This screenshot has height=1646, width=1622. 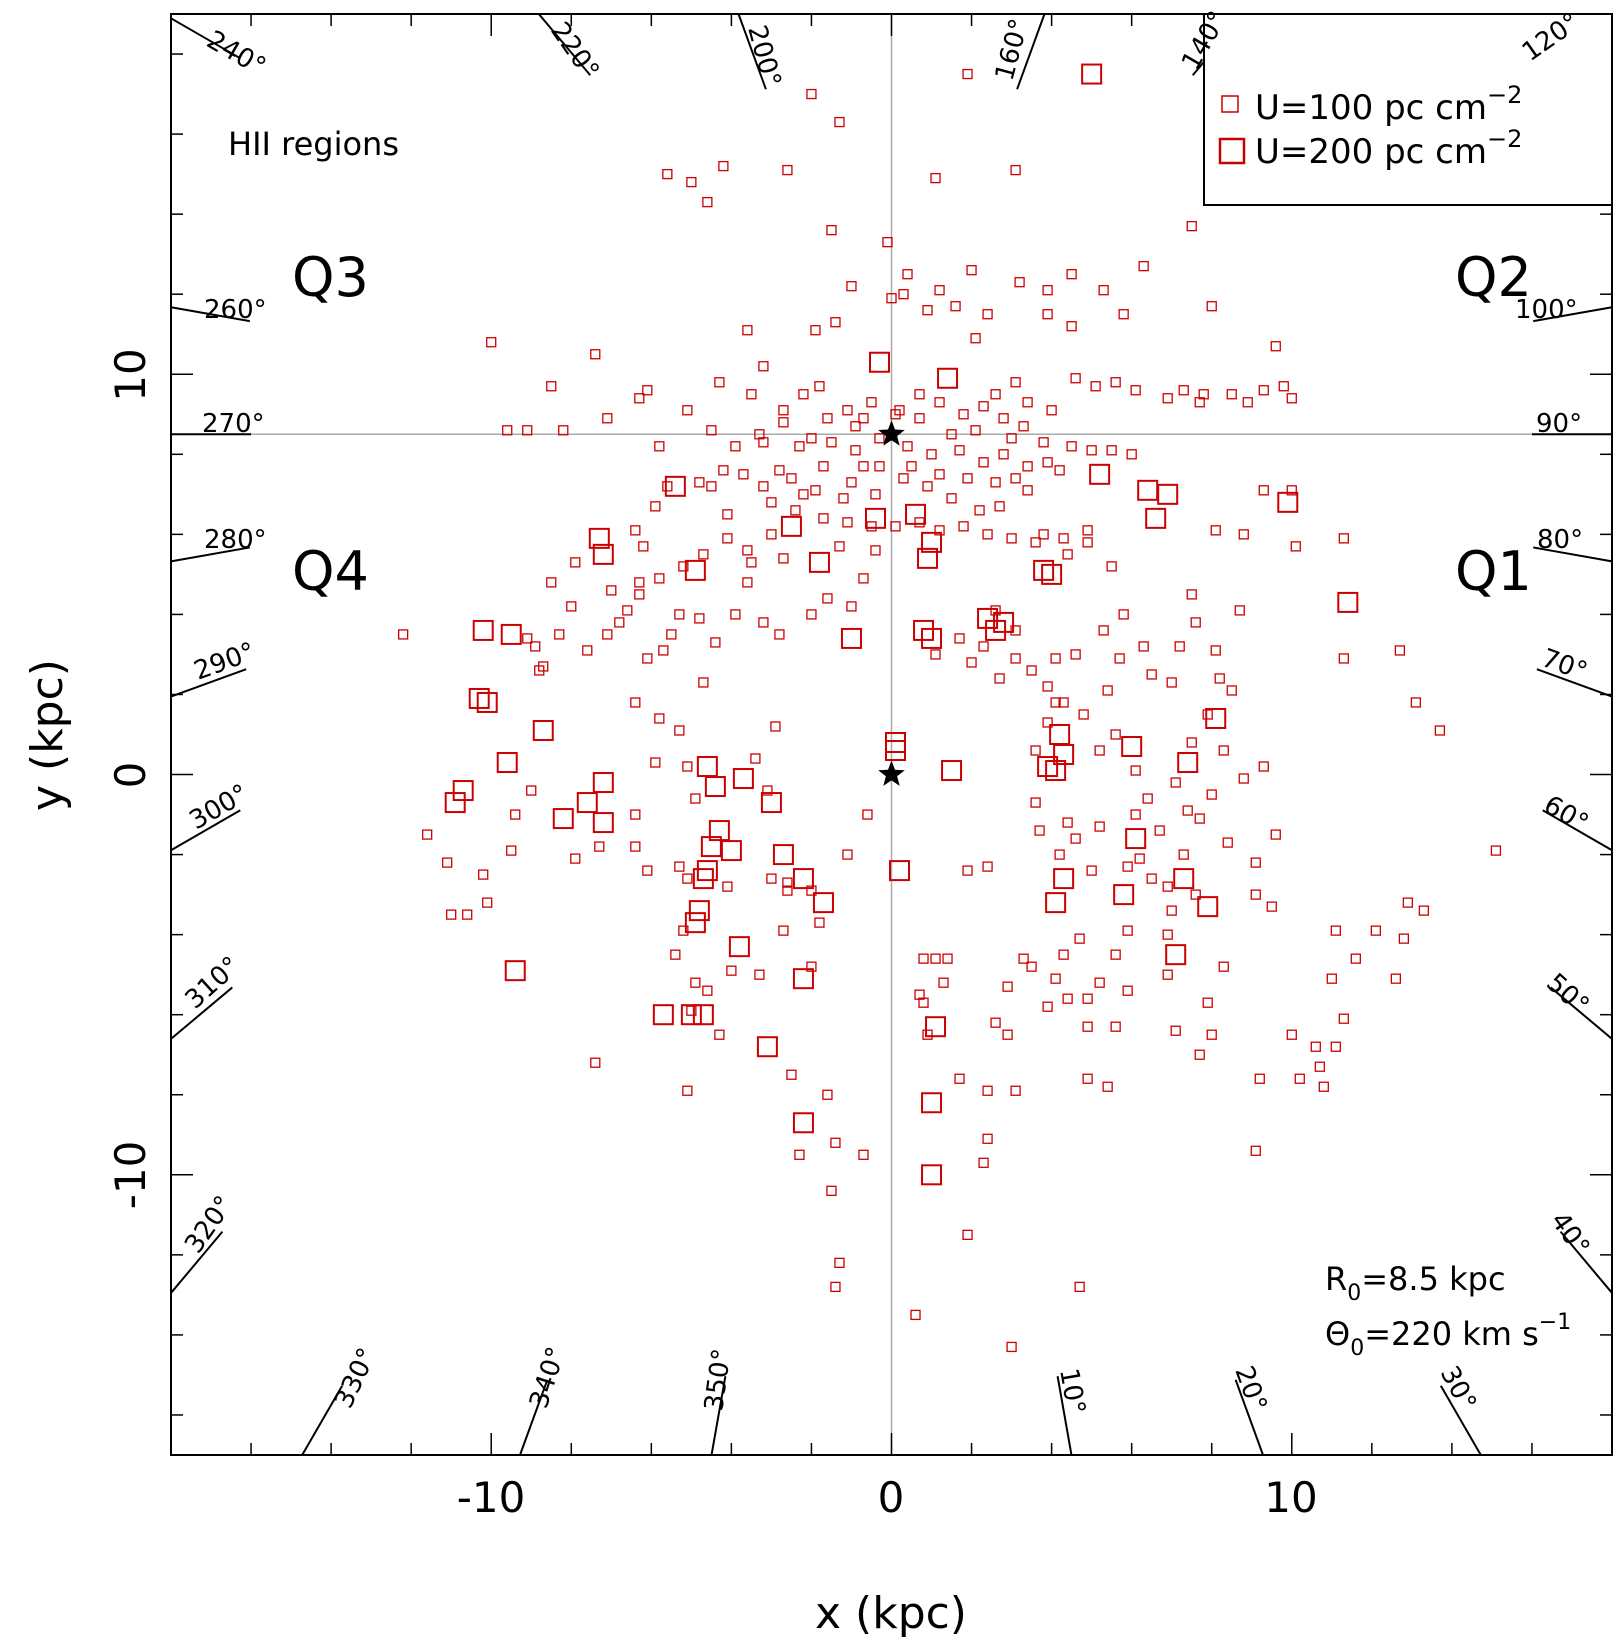 What do you see at coordinates (47, 735) in the screenshot?
I see `y-axis-label: y (kpc)` at bounding box center [47, 735].